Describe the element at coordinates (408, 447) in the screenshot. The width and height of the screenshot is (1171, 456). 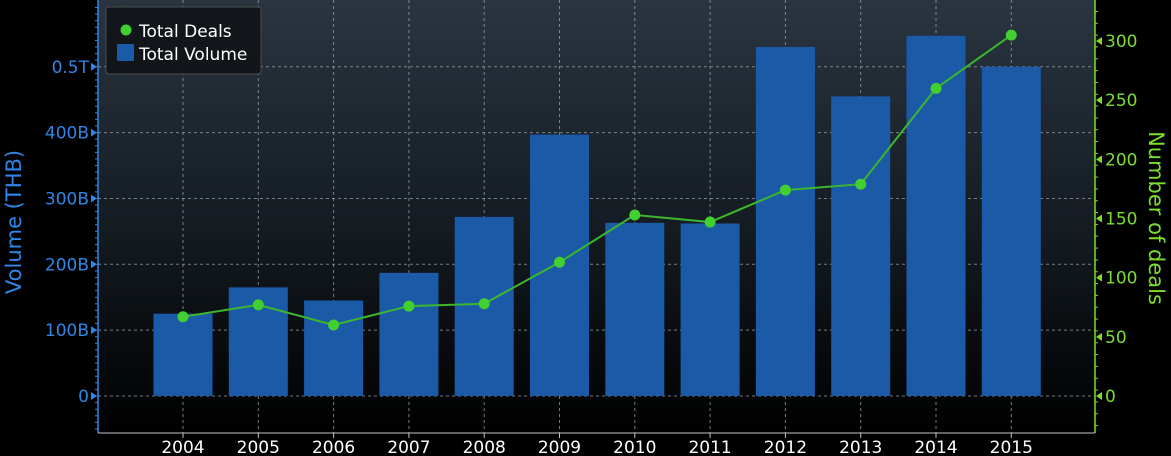
I see `x-axis-tick-label: 2007` at that location.